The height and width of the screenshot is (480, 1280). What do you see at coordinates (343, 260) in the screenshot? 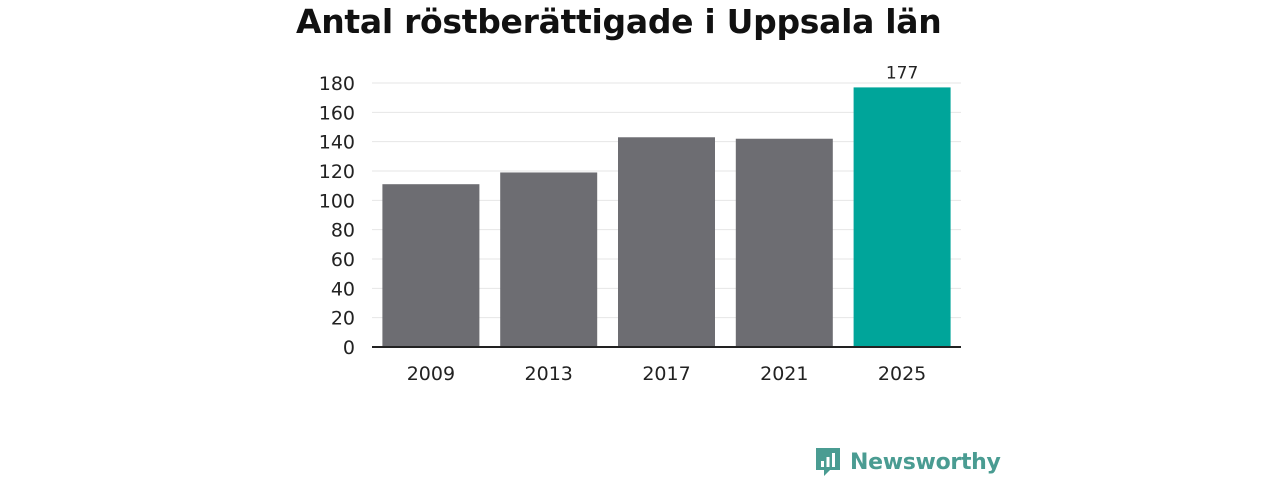
I see `y-tick-label: 60` at bounding box center [343, 260].